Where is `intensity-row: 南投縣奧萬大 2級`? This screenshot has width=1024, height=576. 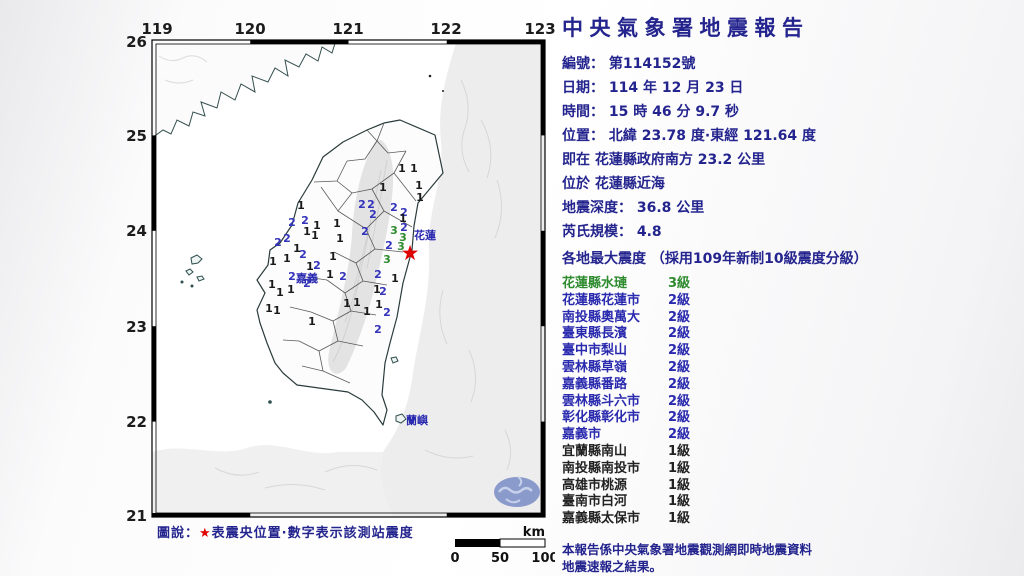 intensity-row: 南投縣奧萬大 2級 is located at coordinates (791, 318).